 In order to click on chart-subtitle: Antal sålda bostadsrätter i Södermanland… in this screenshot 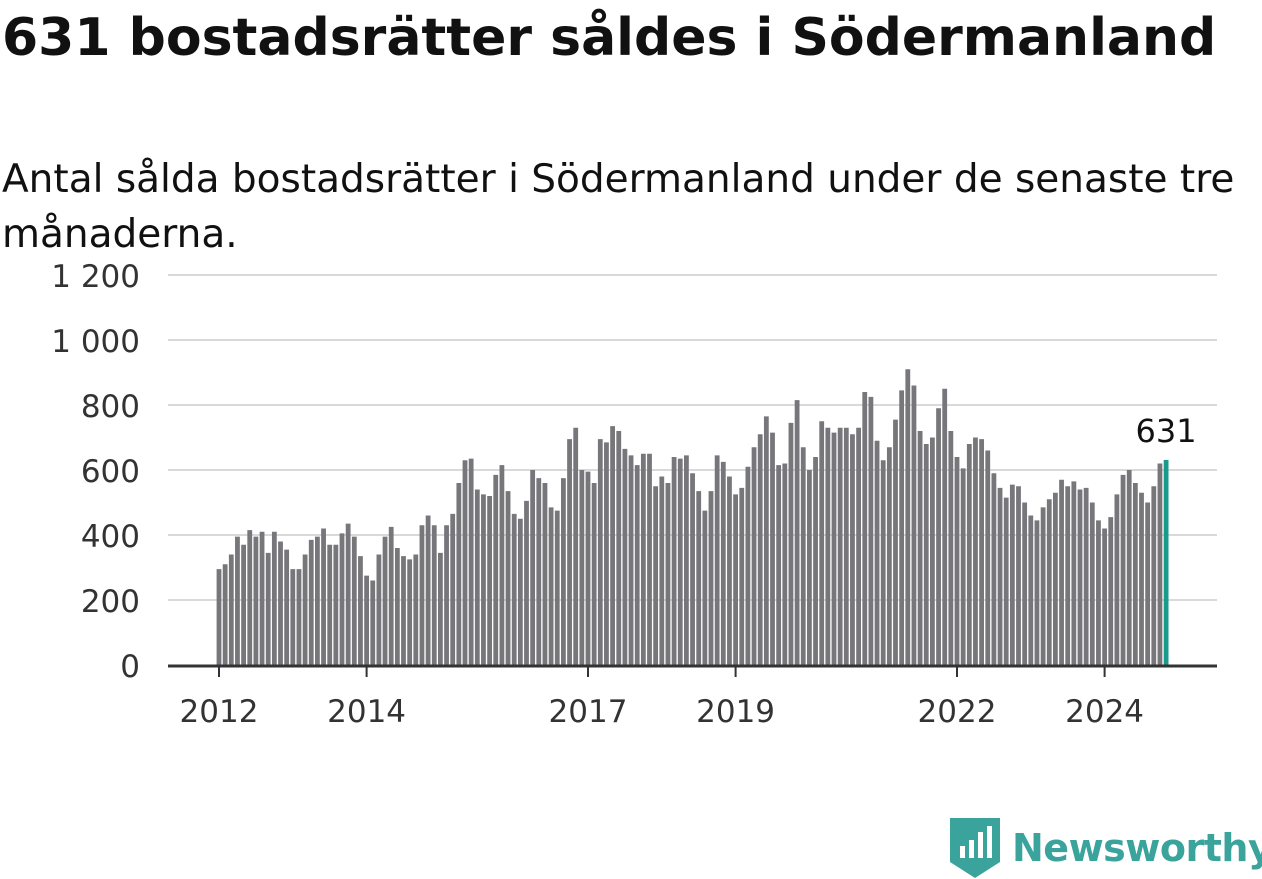, I will do `click(618, 207)`.